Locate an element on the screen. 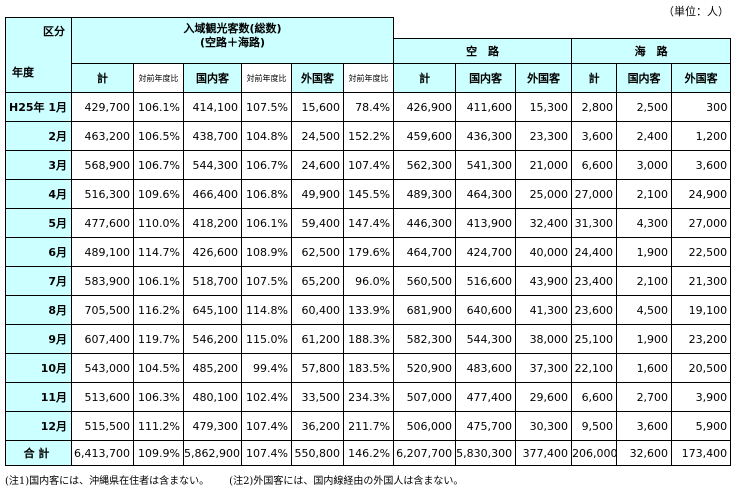 The height and width of the screenshot is (500, 735). col-air-foreign: 外国客 is located at coordinates (544, 78).